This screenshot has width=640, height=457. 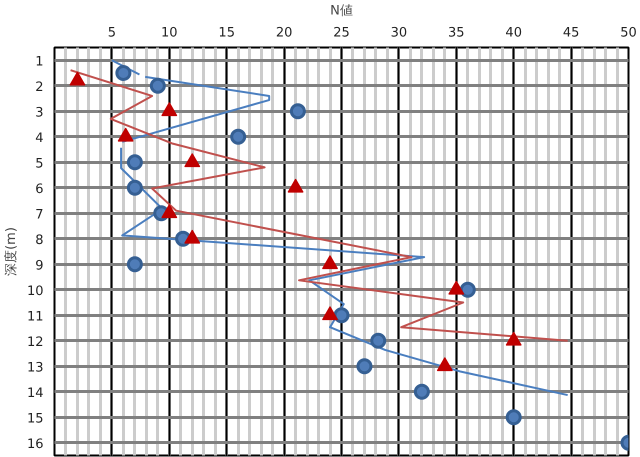 What do you see at coordinates (35, 418) in the screenshot?
I see `y-tick-label: 15` at bounding box center [35, 418].